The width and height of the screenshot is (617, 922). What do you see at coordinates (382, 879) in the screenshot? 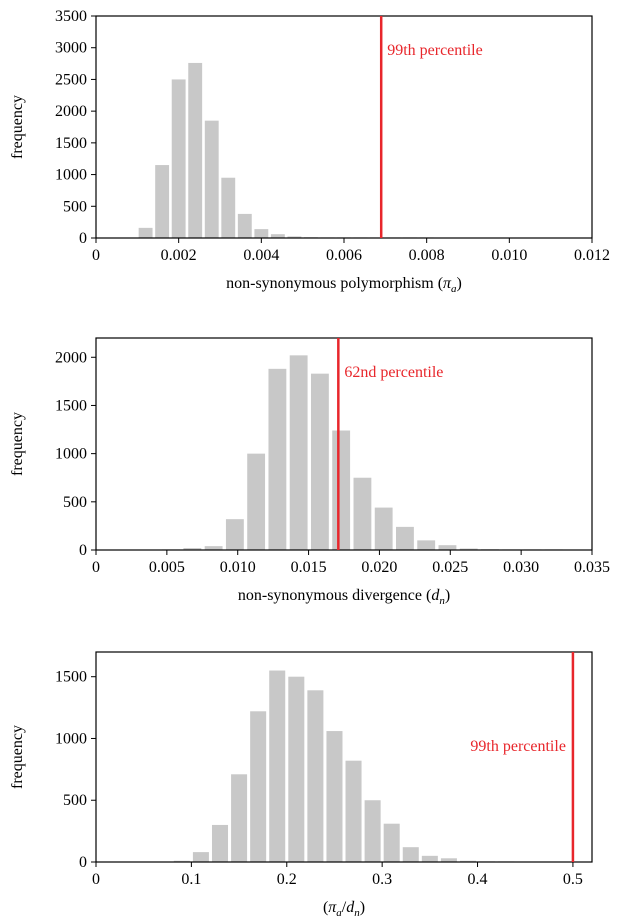
I see `x-tick-label: 0.3` at bounding box center [382, 879].